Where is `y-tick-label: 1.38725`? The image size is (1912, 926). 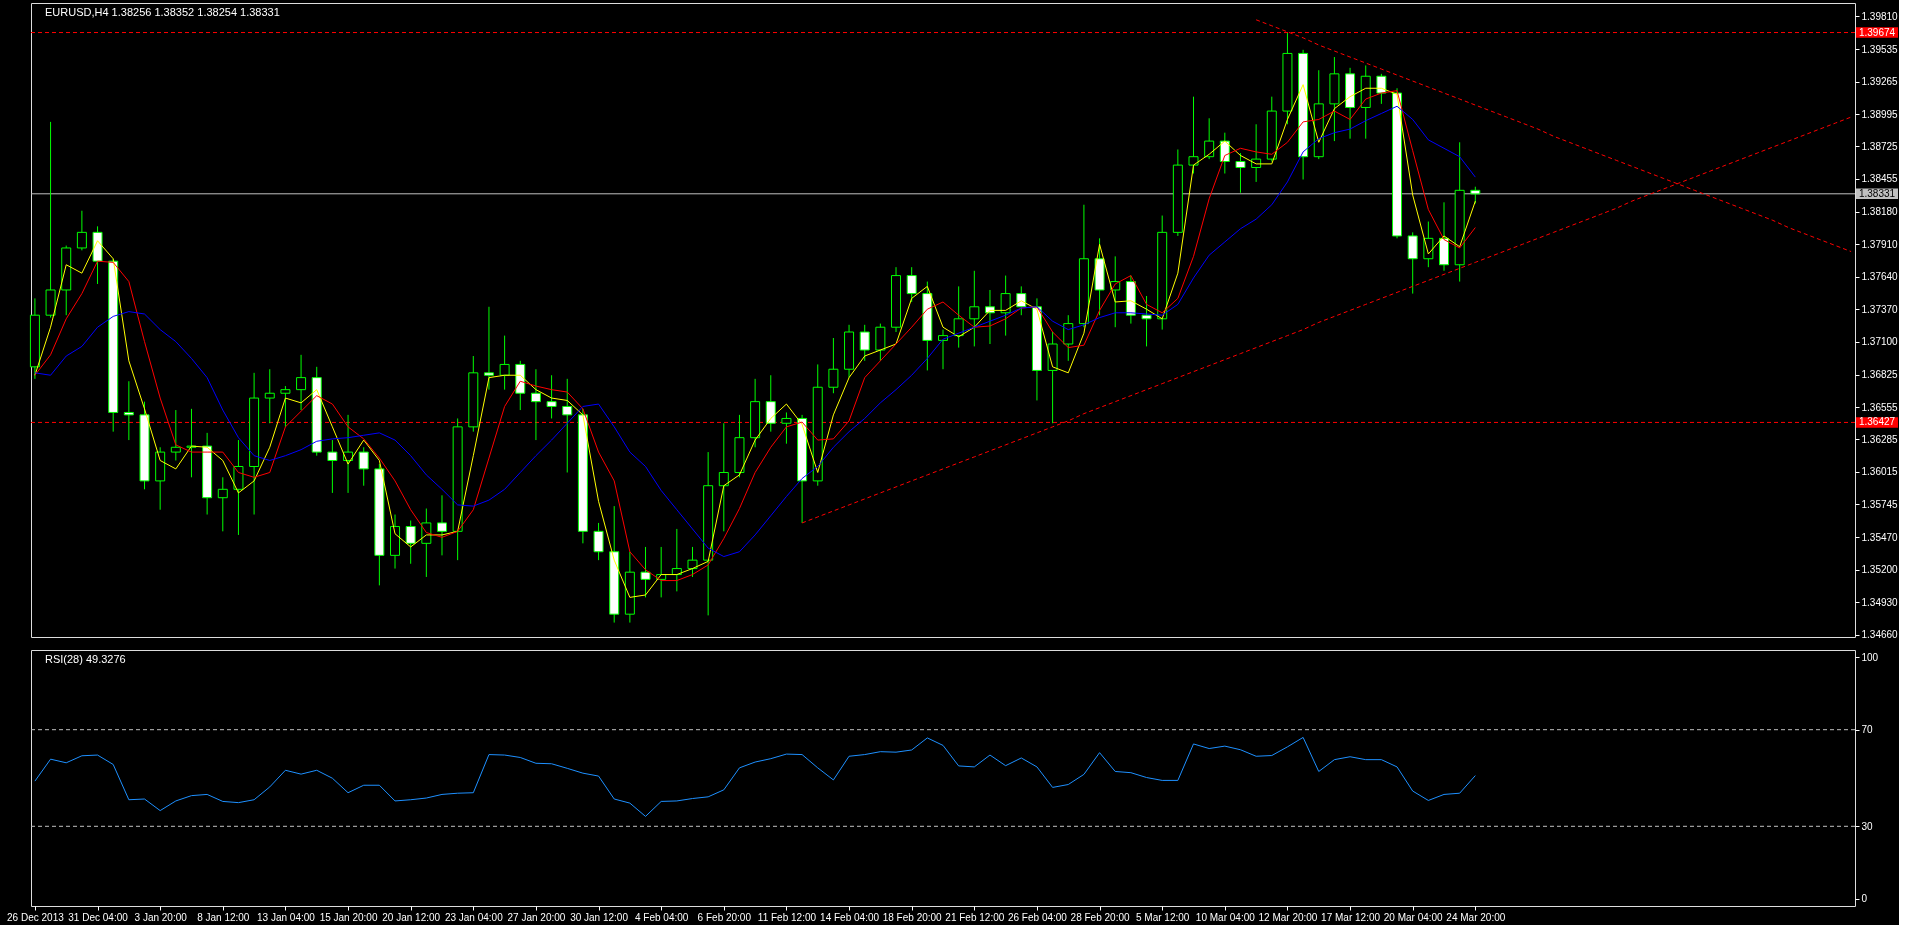
y-tick-label: 1.38725 is located at coordinates (1880, 146).